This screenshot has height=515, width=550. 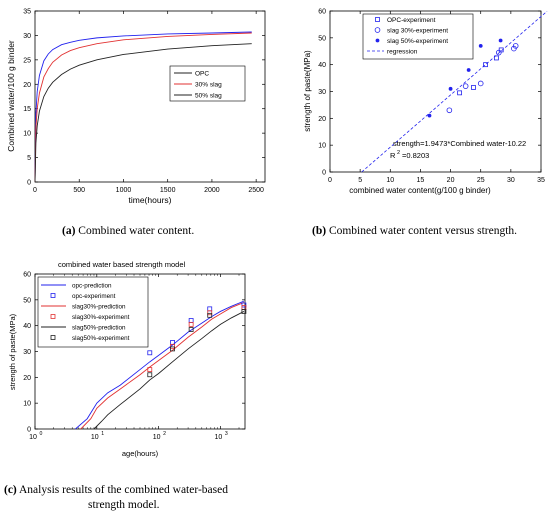 What do you see at coordinates (511, 180) in the screenshot?
I see `x-tick-label: 30` at bounding box center [511, 180].